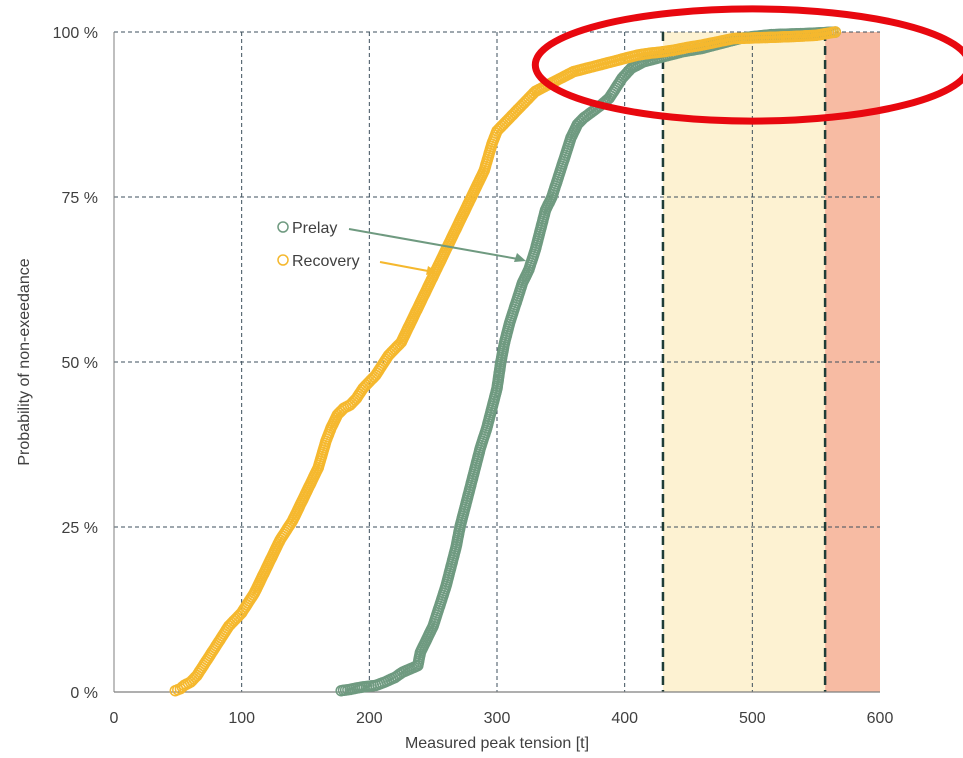 The width and height of the screenshot is (963, 758). I want to click on prelay-pointer-arrow, so click(433, 244).